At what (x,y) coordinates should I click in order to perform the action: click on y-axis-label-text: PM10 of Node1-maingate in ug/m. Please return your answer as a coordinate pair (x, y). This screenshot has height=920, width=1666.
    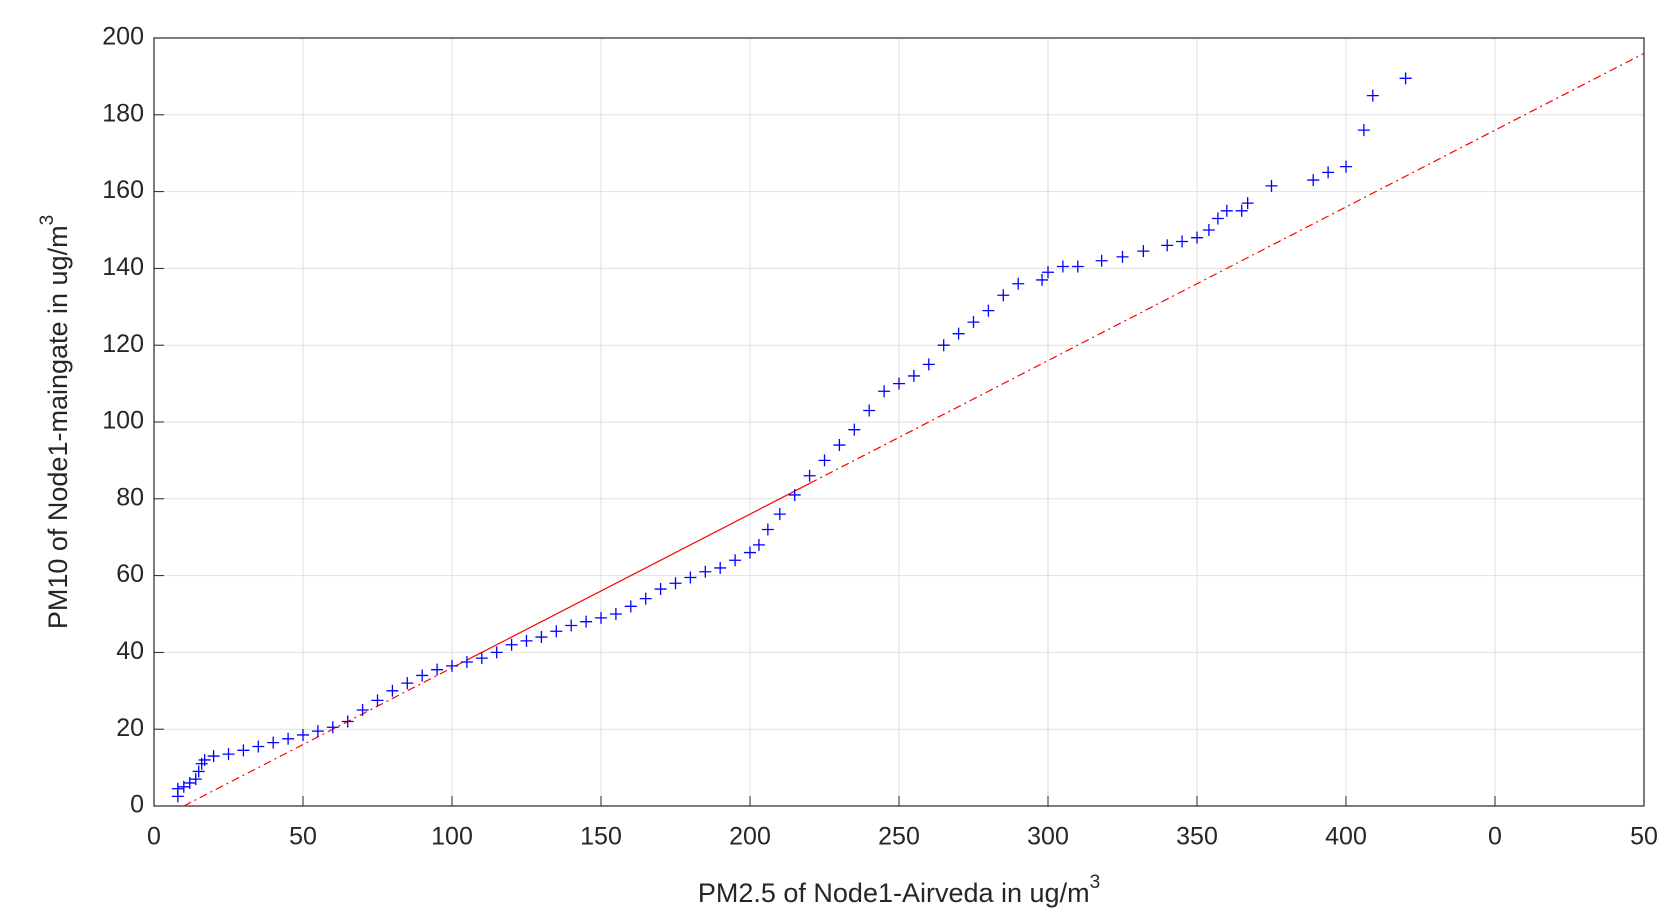
    Looking at the image, I should click on (58, 427).